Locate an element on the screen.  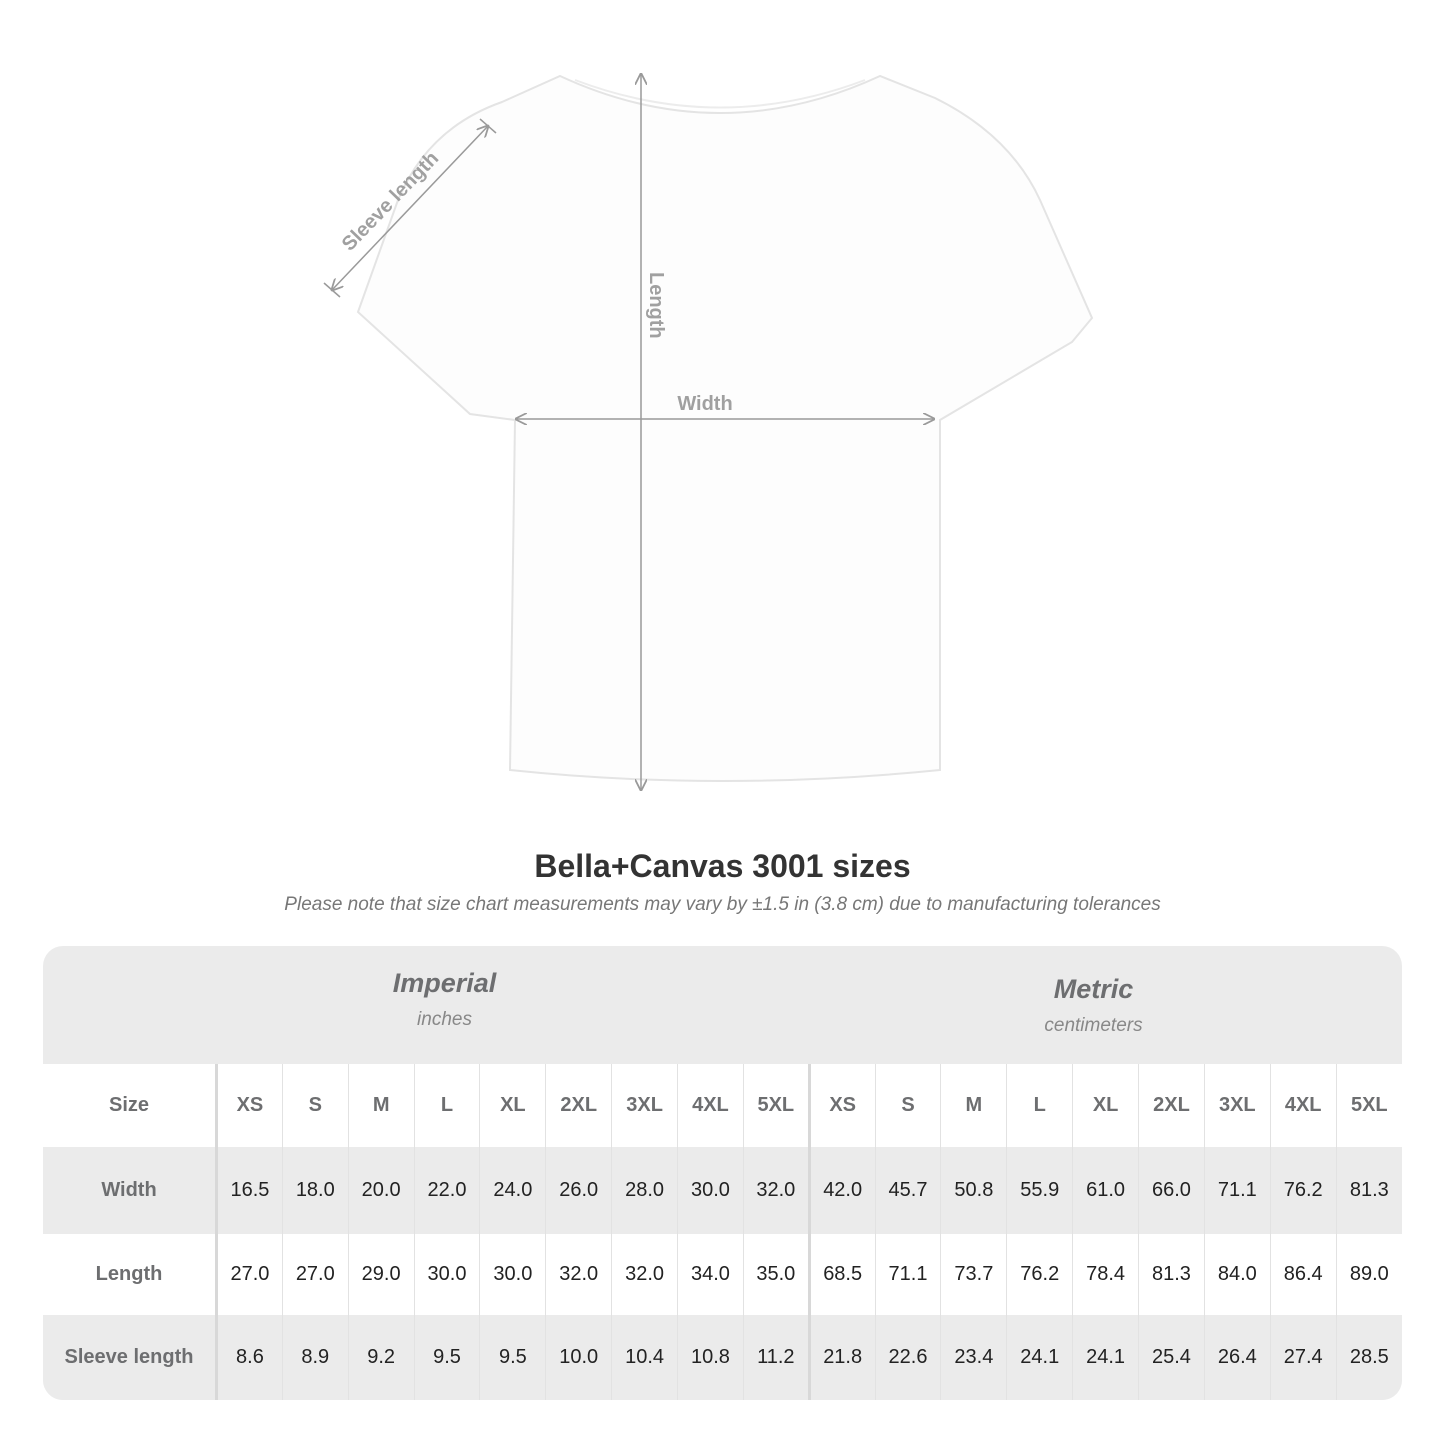
size-header-imperial: 3XL is located at coordinates (644, 1105).